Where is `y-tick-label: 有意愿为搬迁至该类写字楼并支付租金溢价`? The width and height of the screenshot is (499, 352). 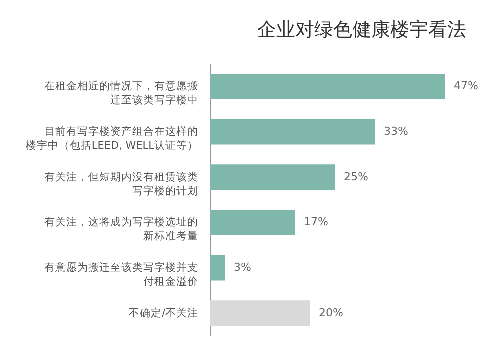
y-tick-label: 有意愿为搬迁至该类写字楼并支付租金溢价 is located at coordinates (121, 274).